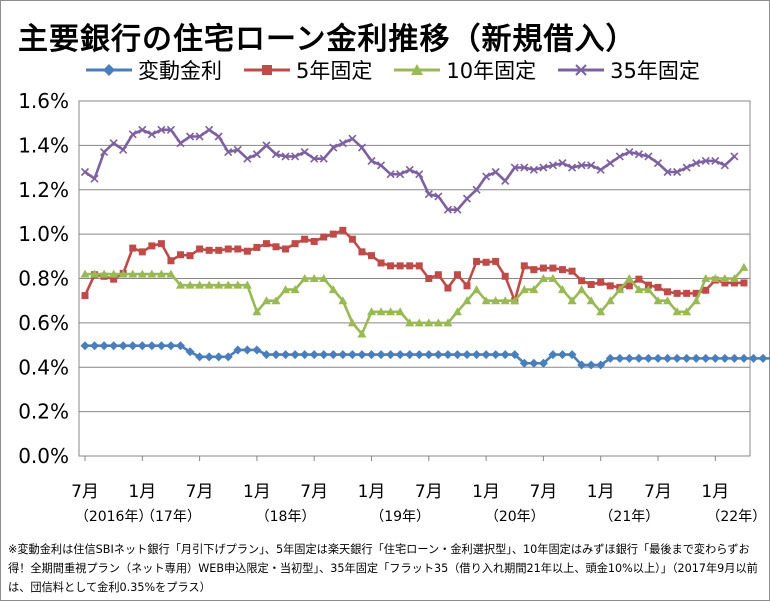 This screenshot has width=770, height=601. What do you see at coordinates (417, 69) in the screenshot?
I see `legend-triangle-marker-icon` at bounding box center [417, 69].